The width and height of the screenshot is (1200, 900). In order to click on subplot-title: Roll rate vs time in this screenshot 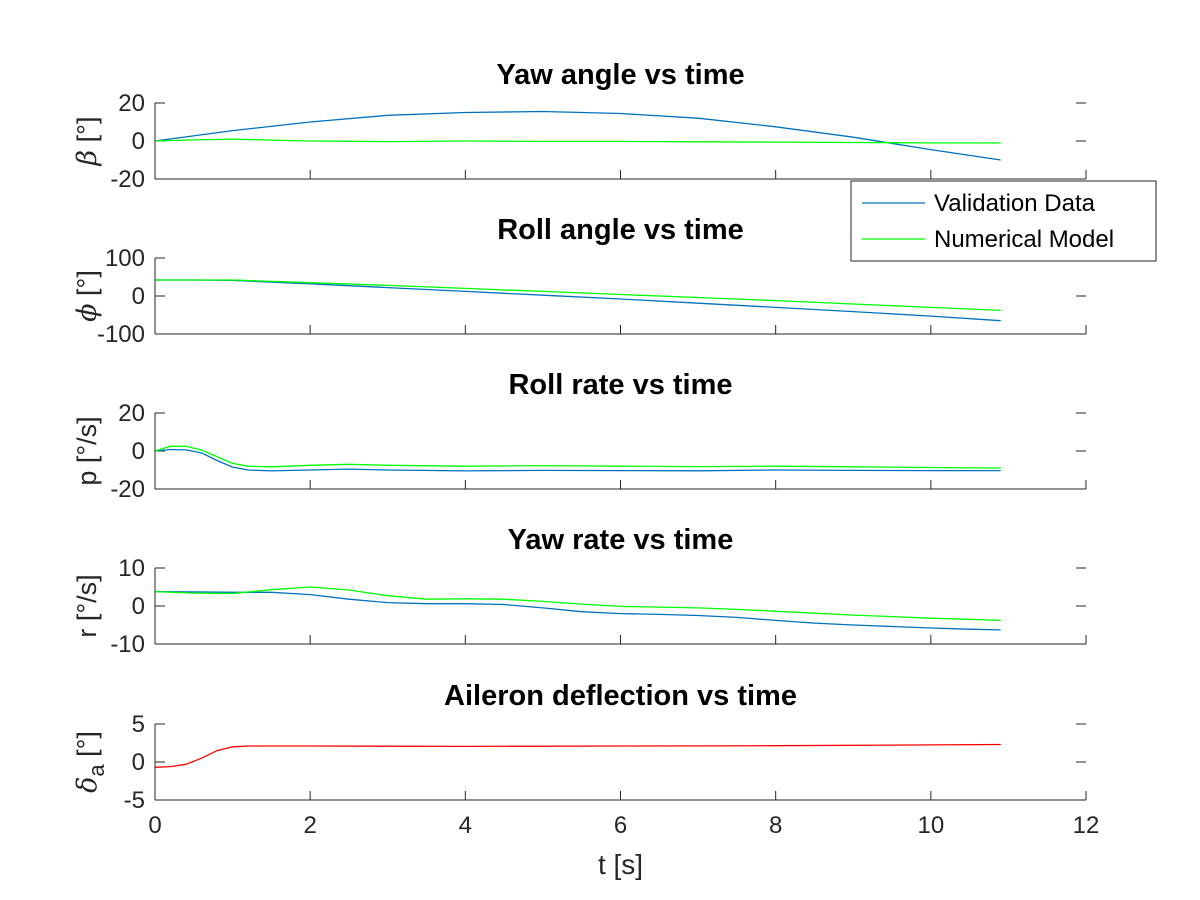, I will do `click(620, 385)`.